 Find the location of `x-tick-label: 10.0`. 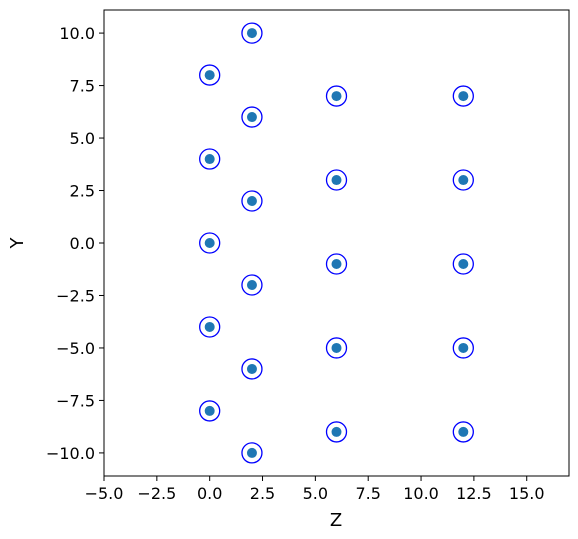

x-tick-label: 10.0 is located at coordinates (421, 493).